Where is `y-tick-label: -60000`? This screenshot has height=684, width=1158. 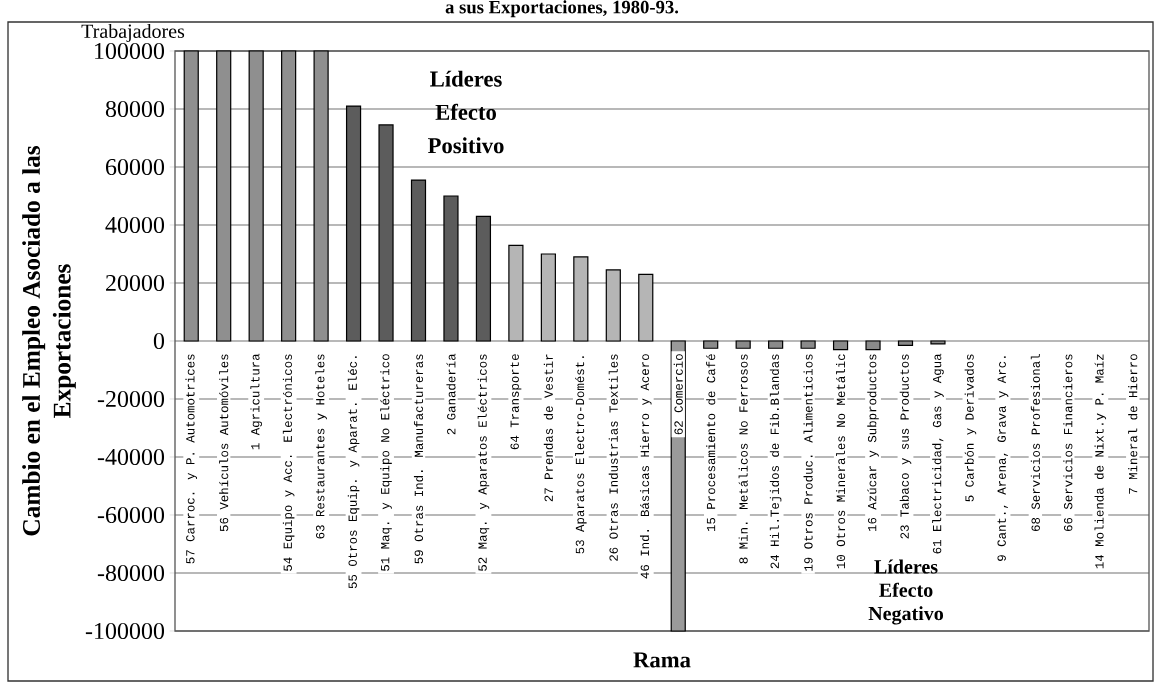 y-tick-label: -60000 is located at coordinates (131, 515).